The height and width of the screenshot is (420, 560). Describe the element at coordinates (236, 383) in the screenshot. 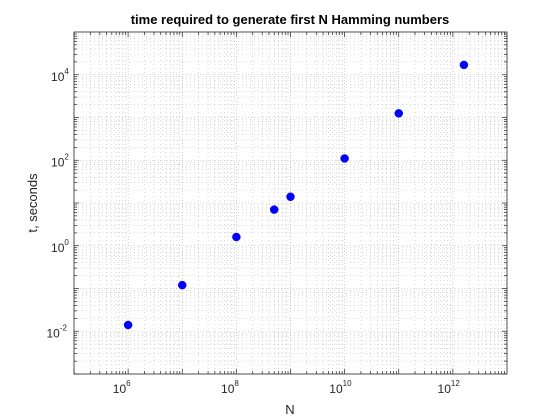

I see `x-tick-label-exponent: 8` at that location.